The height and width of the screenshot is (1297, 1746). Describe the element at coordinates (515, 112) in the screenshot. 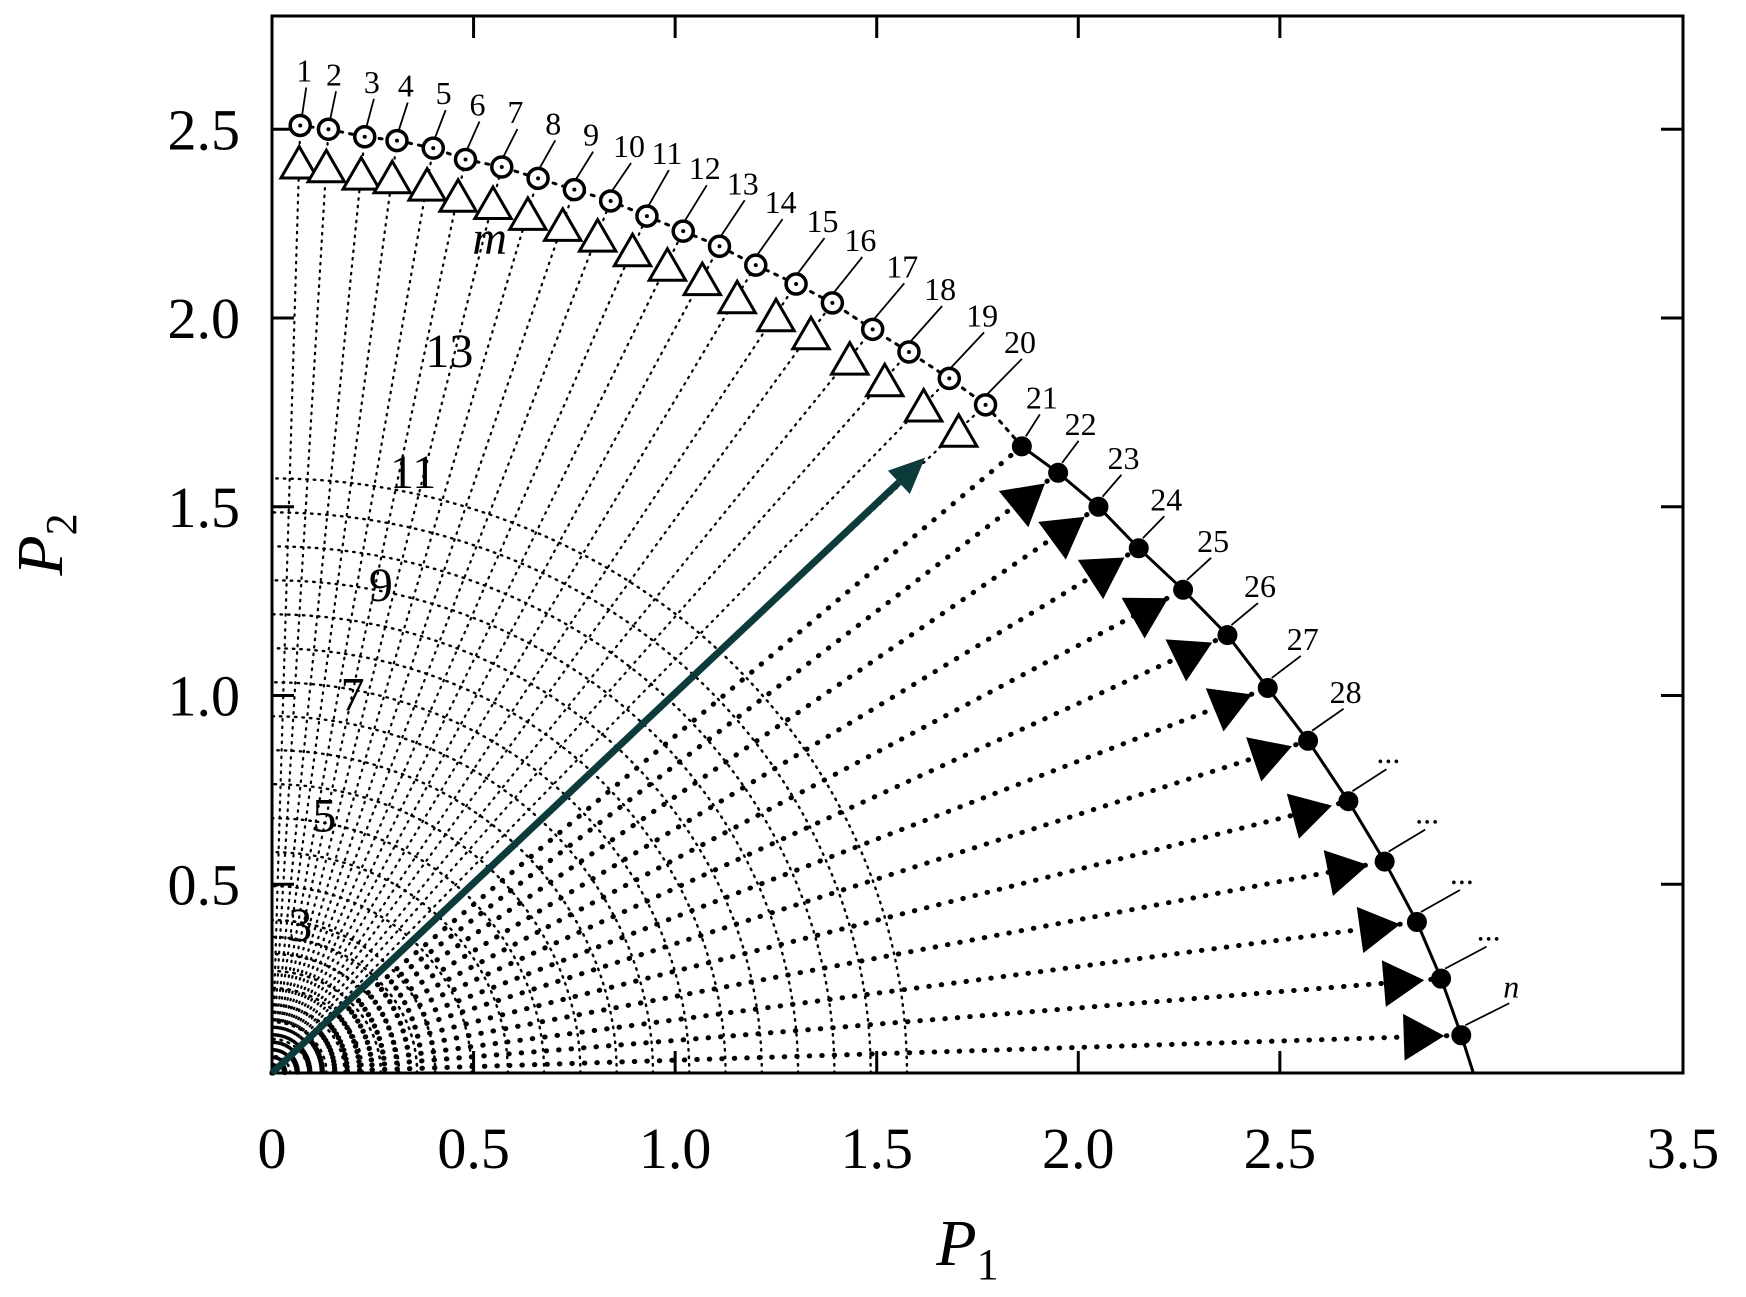

I see `point-label: 7` at that location.